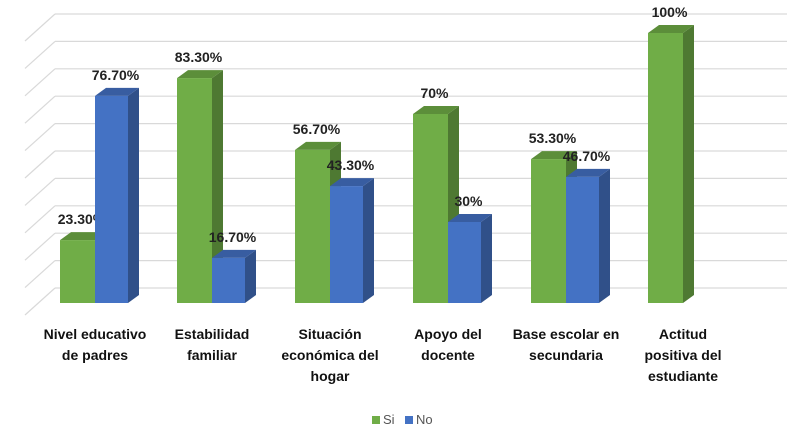 The width and height of the screenshot is (787, 438). I want to click on data-label: 83.30%, so click(199, 57).